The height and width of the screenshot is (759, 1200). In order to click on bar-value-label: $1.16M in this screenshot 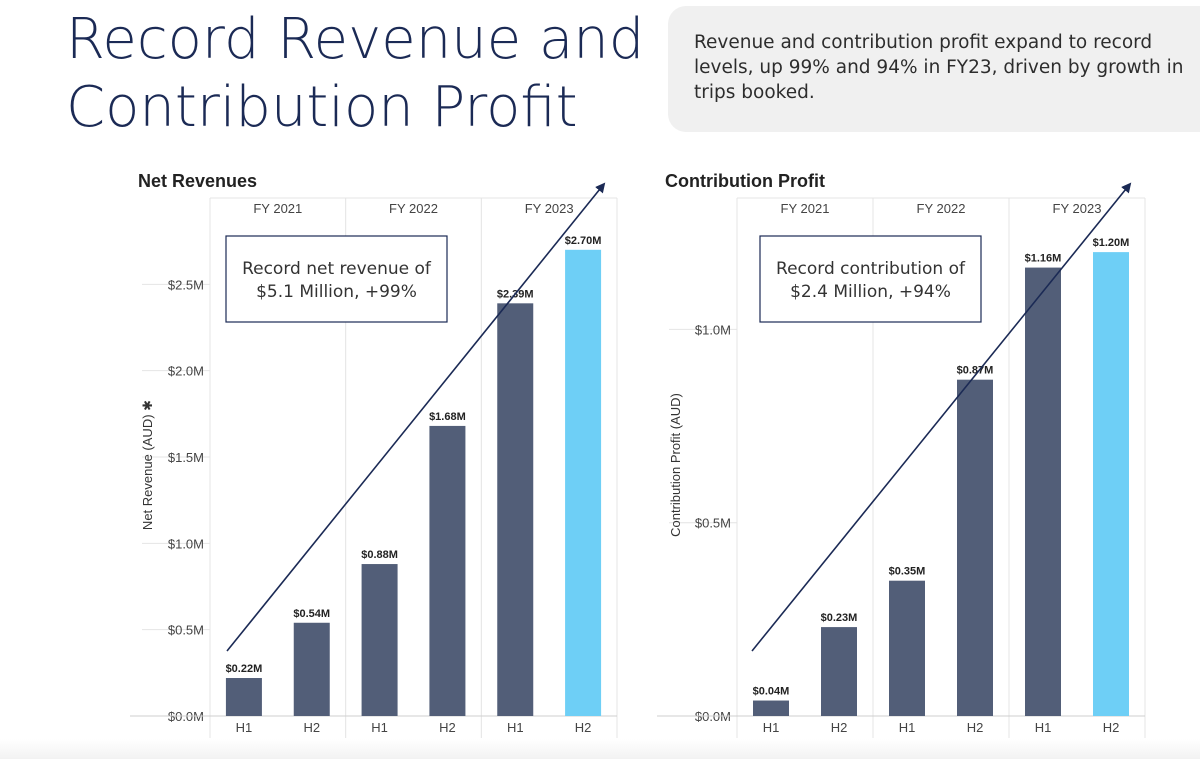, I will do `click(1043, 259)`.